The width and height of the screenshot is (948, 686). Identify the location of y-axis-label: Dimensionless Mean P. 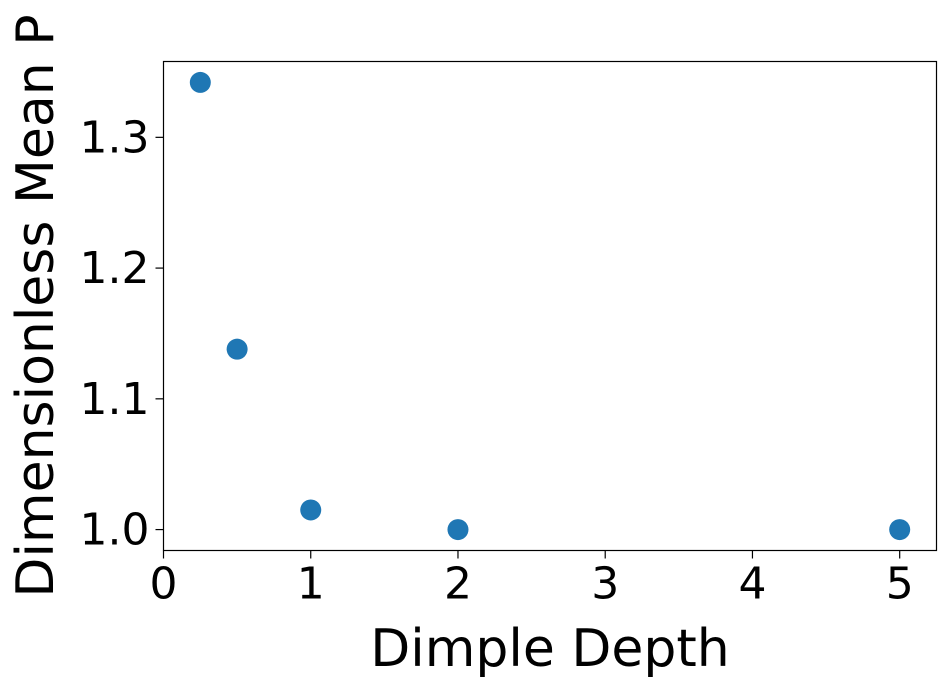
(36, 305).